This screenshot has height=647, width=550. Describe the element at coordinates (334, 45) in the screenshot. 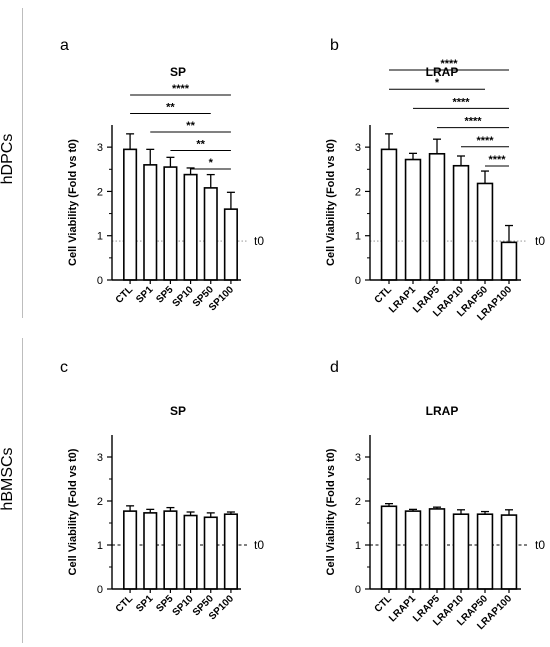

I see `panel-letter-b: b` at that location.